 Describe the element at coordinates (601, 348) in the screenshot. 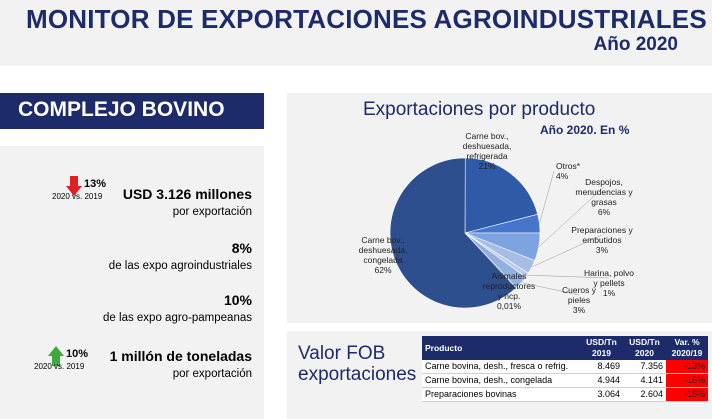

I see `header-usd-2019: USD/Tn 2019` at that location.